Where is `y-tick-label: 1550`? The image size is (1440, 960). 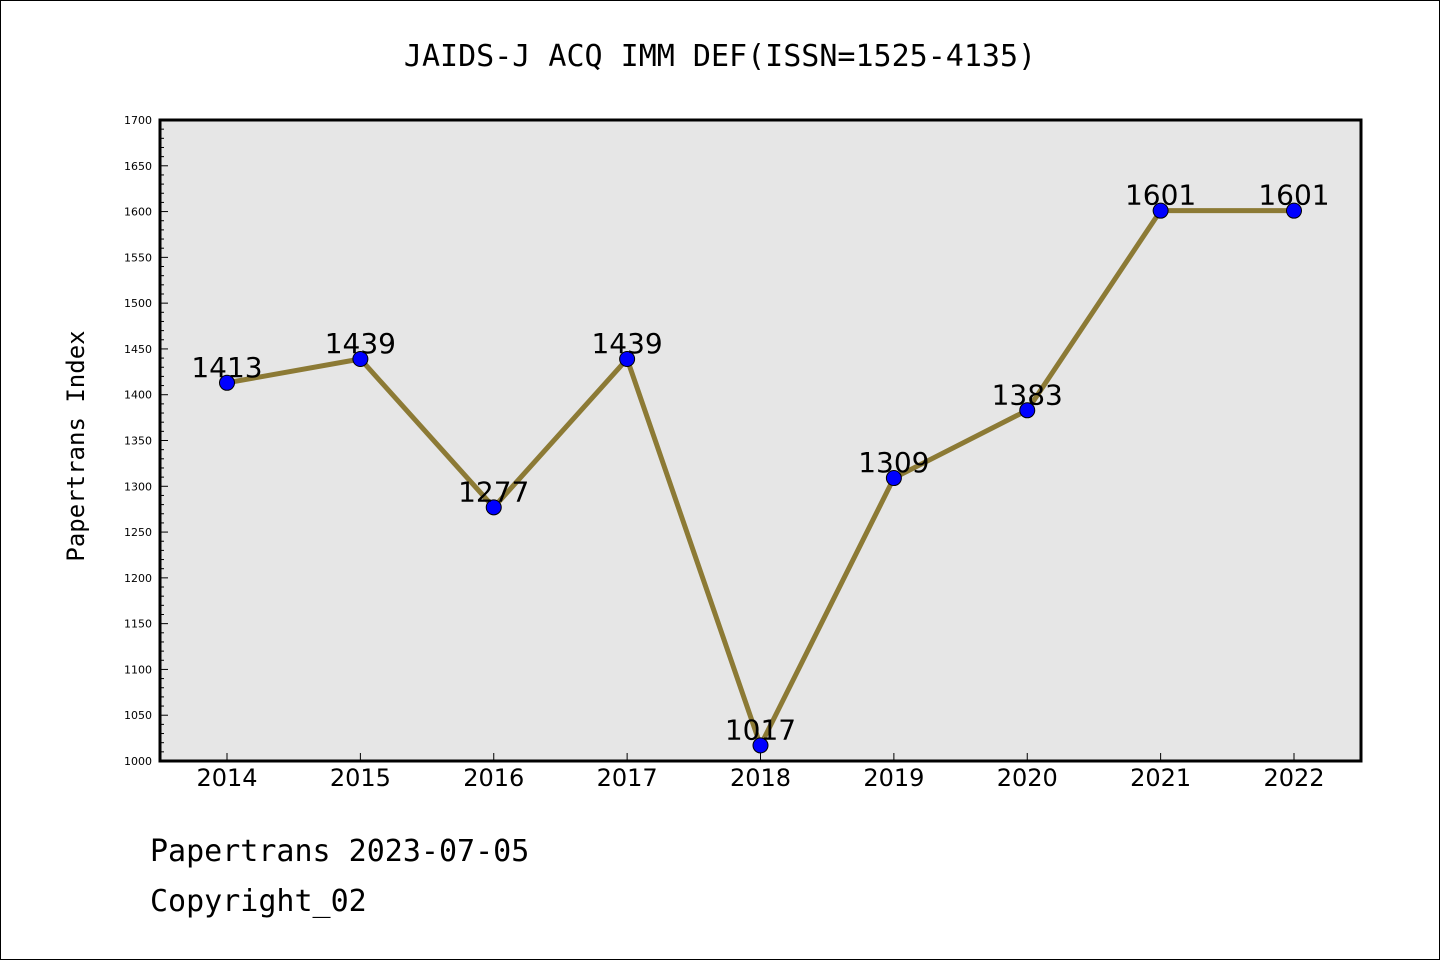
y-tick-label: 1550 is located at coordinates (138, 257).